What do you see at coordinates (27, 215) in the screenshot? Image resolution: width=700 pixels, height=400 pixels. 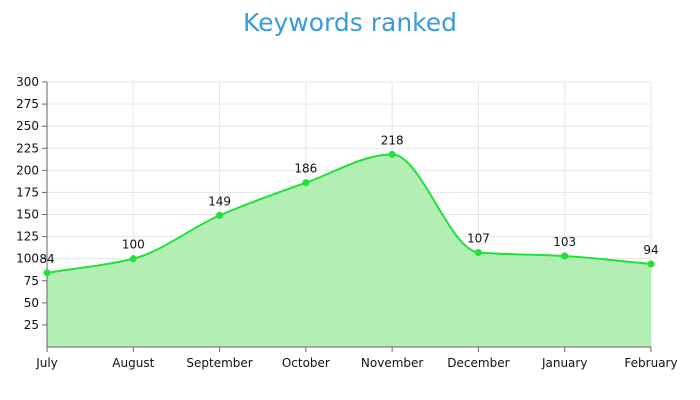 I see `y-tick-label: 150` at bounding box center [27, 215].